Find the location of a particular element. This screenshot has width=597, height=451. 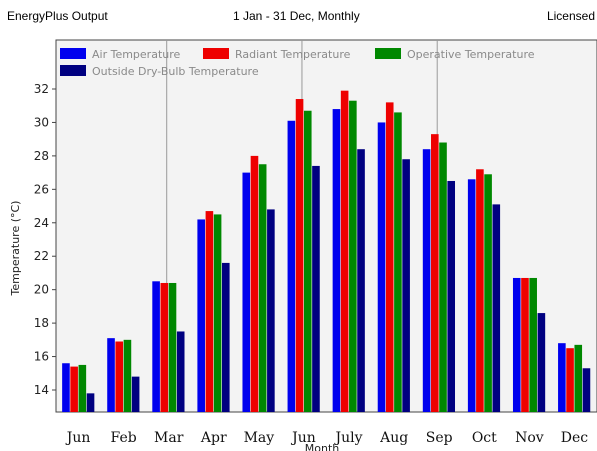

y-tick-label: 24 is located at coordinates (41, 223).